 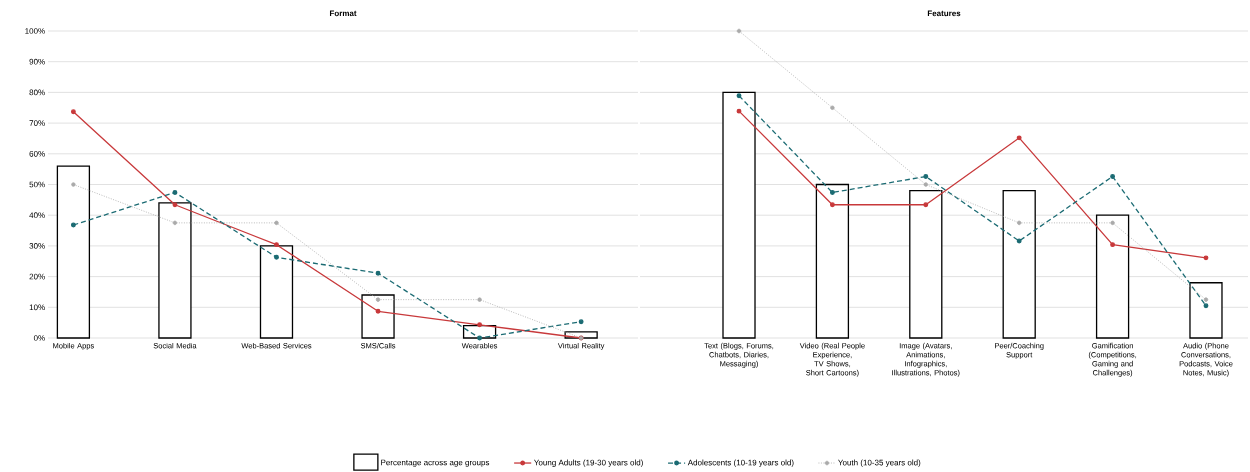 I want to click on chart-title: Features, so click(x=944, y=13).